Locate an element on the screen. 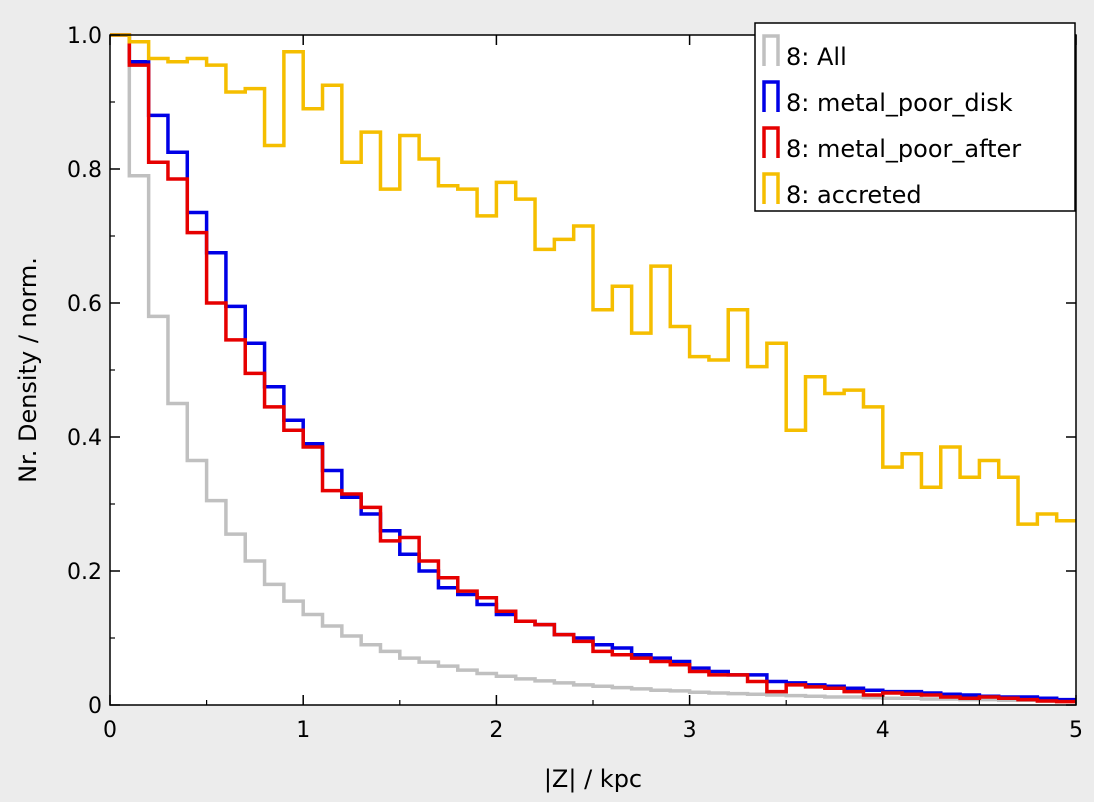 This screenshot has height=802, width=1094. y-tick-label-2: 0.4 is located at coordinates (84, 438).